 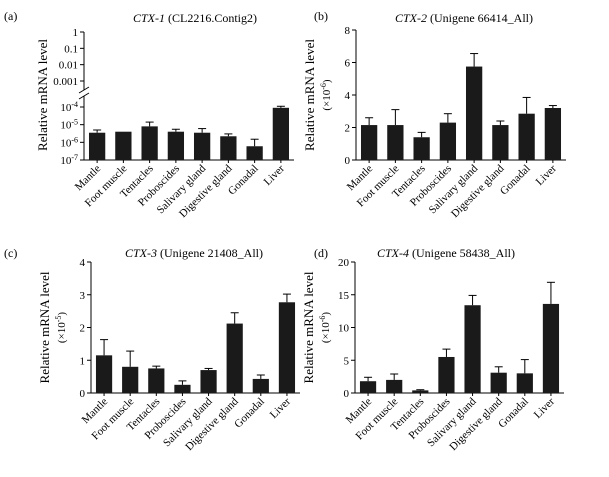 I want to click on y-tick-label: 10⁻⁶, so click(x=69, y=142).